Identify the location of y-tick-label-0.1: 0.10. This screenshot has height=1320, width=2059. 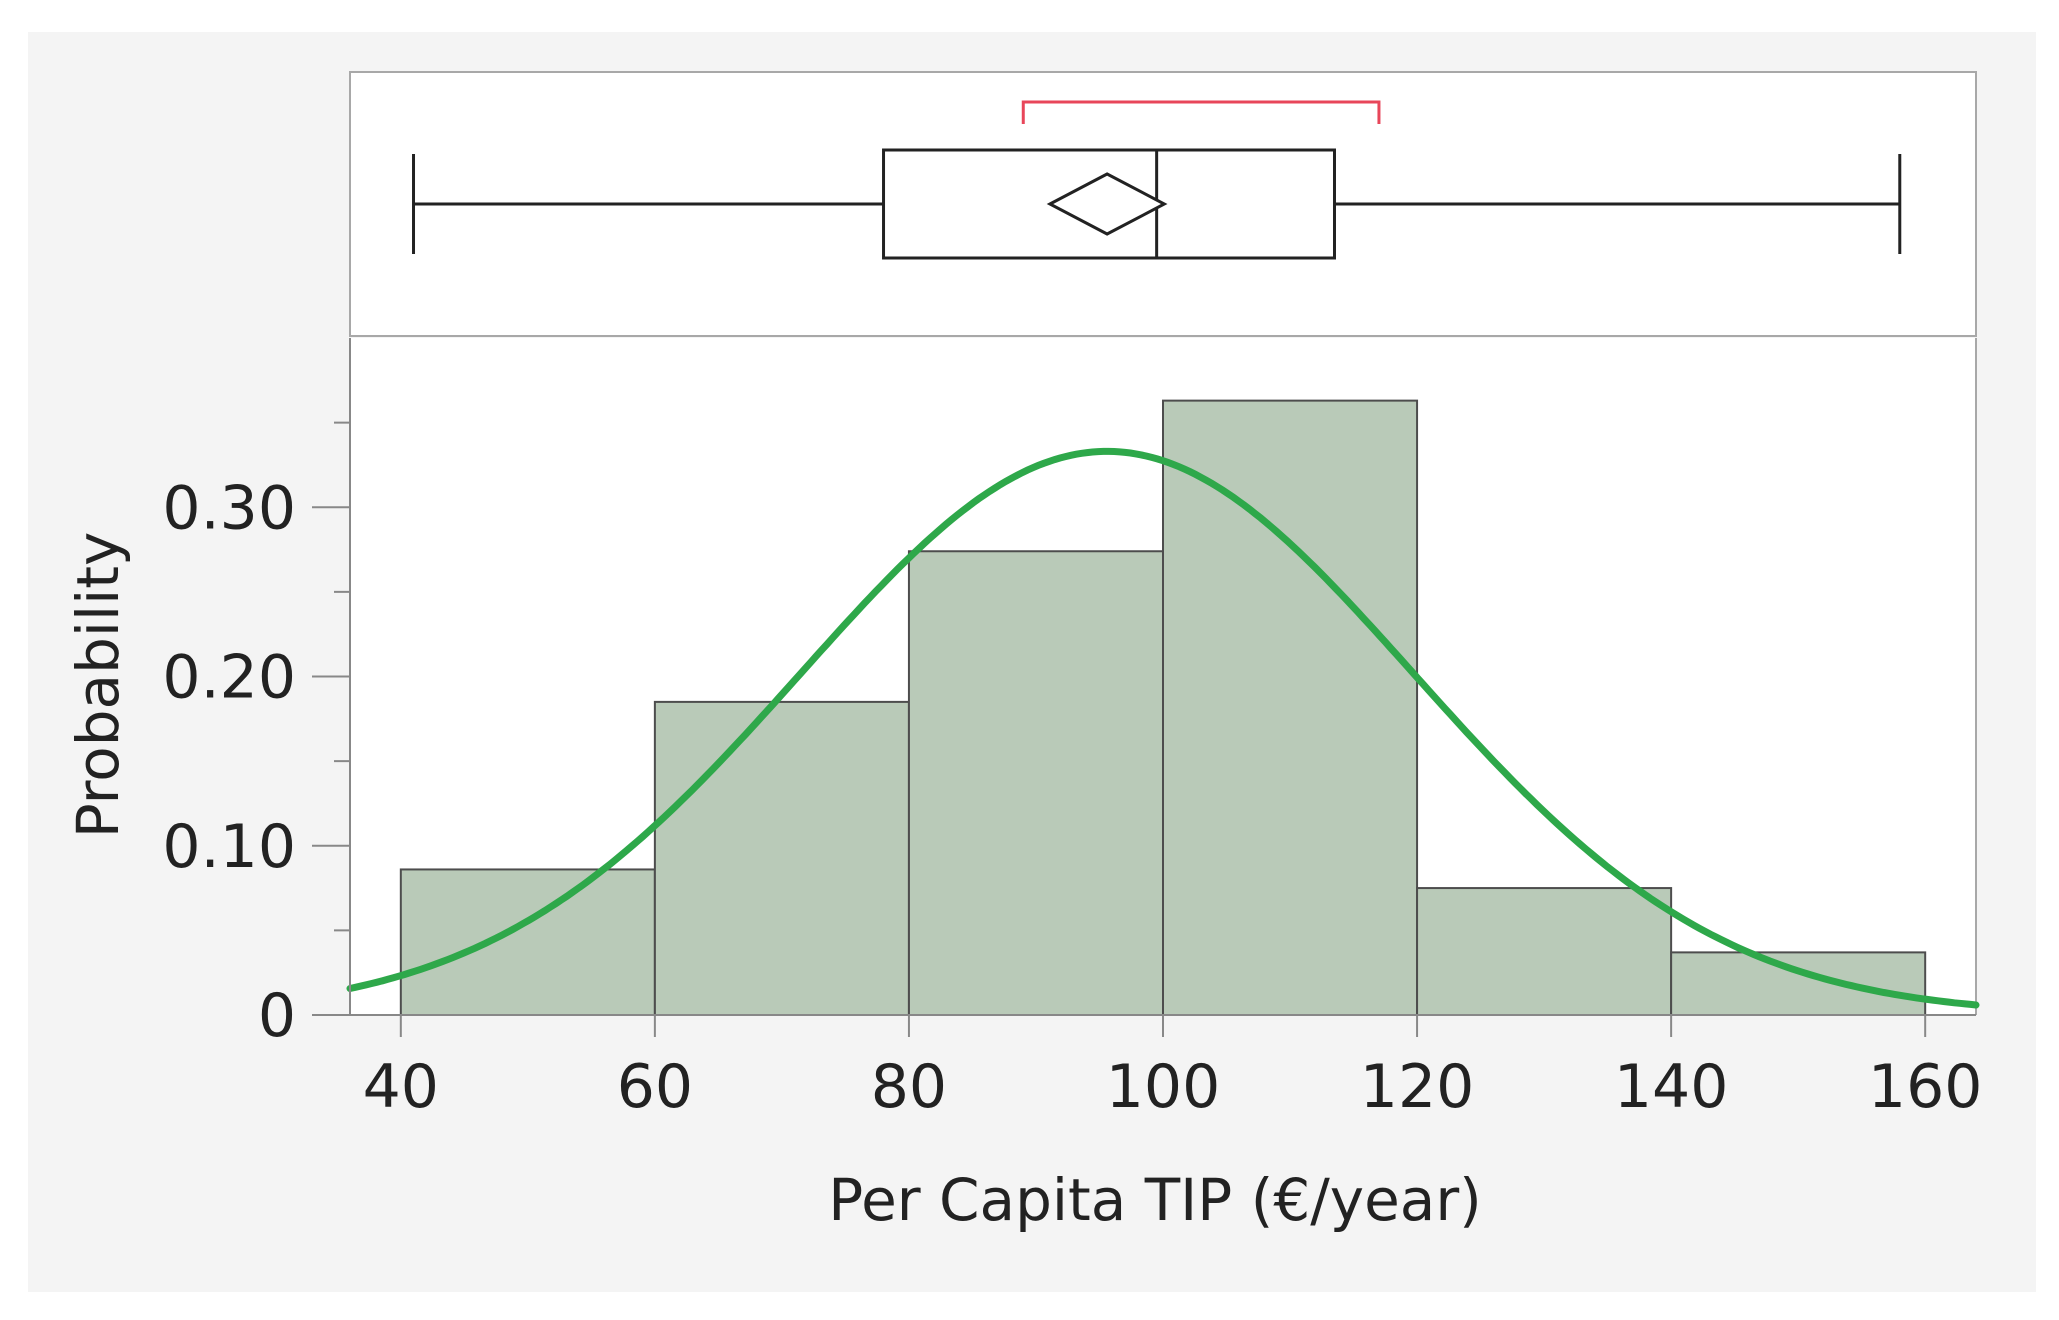
(229, 847).